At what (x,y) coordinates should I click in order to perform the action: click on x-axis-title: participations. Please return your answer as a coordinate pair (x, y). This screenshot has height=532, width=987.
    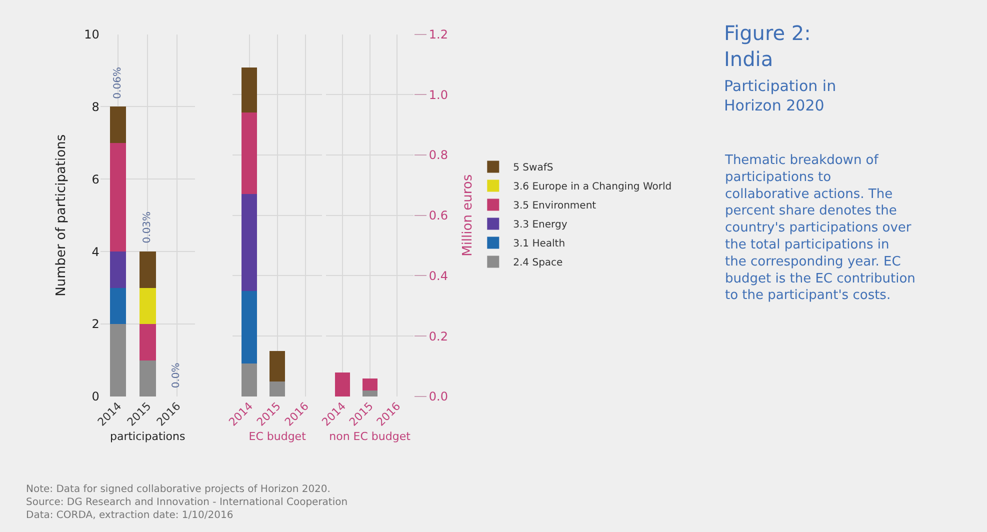
    Looking at the image, I should click on (148, 436).